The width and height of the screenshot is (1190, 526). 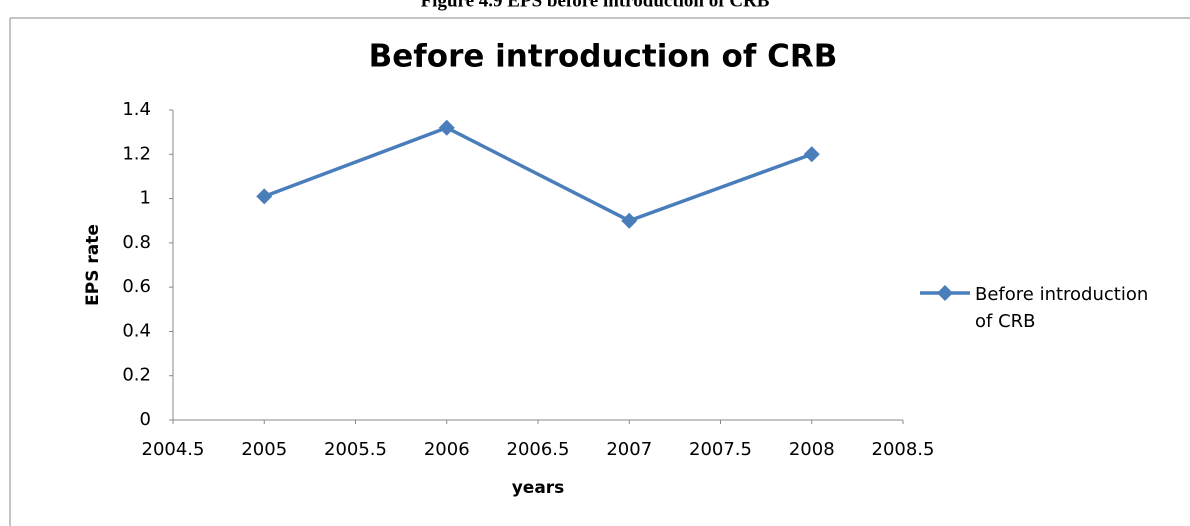 What do you see at coordinates (603, 57) in the screenshot?
I see `chart-title: Before introduction of CRB` at bounding box center [603, 57].